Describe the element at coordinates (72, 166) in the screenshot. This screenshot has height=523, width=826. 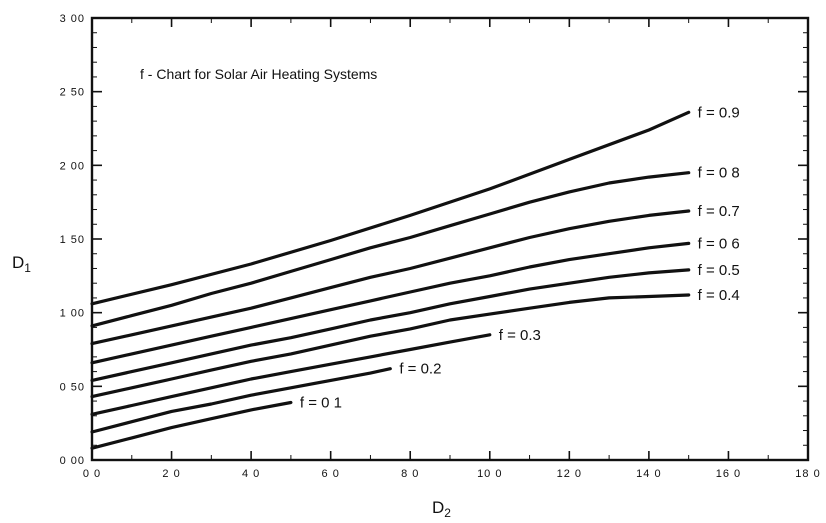
I see `y-tick-label: 2 00` at that location.